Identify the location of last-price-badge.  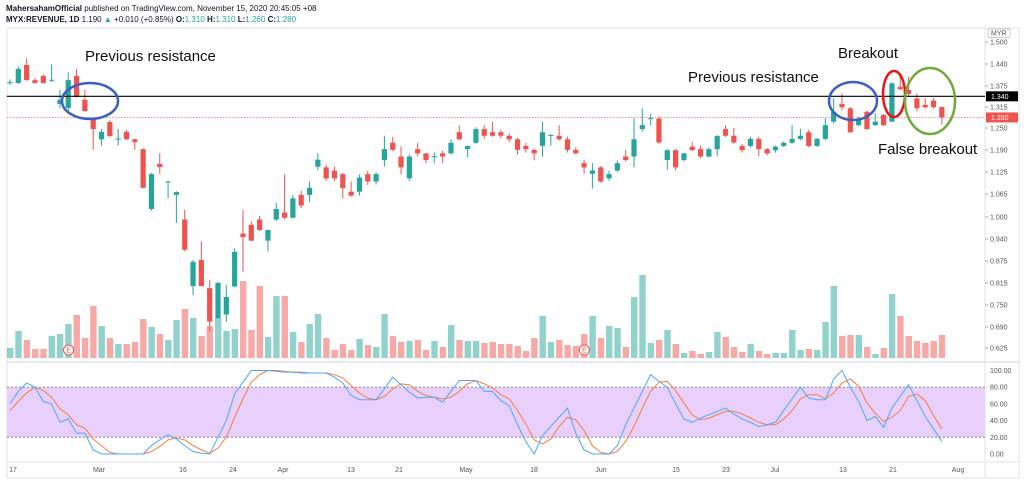
(1002, 117).